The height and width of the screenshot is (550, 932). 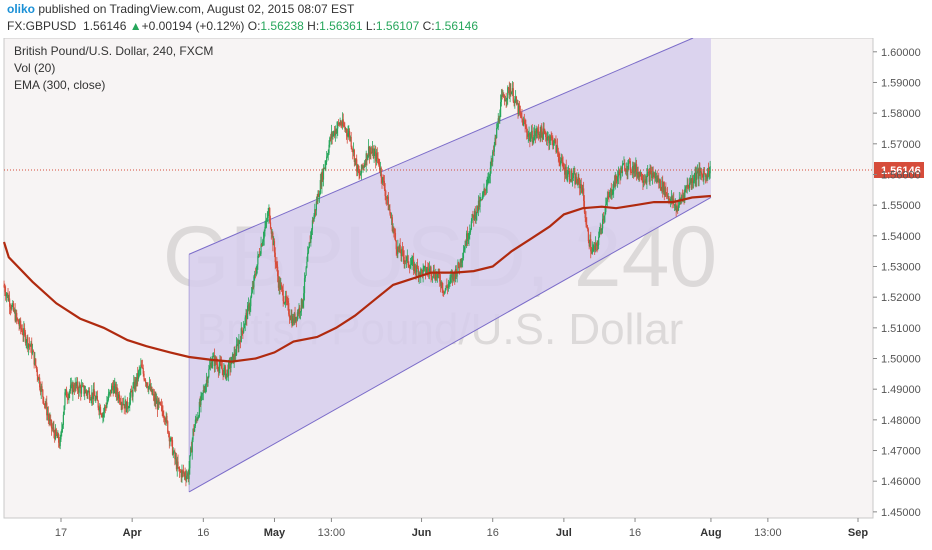 What do you see at coordinates (768, 533) in the screenshot?
I see `time-tick-label: 13:00` at bounding box center [768, 533].